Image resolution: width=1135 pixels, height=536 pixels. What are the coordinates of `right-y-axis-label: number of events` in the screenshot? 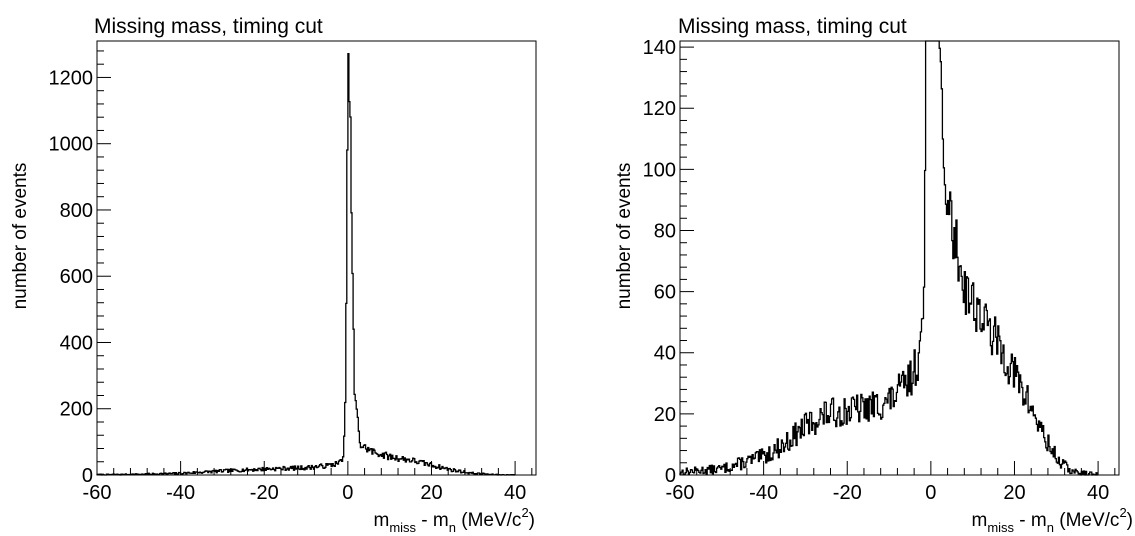 It's located at (624, 236).